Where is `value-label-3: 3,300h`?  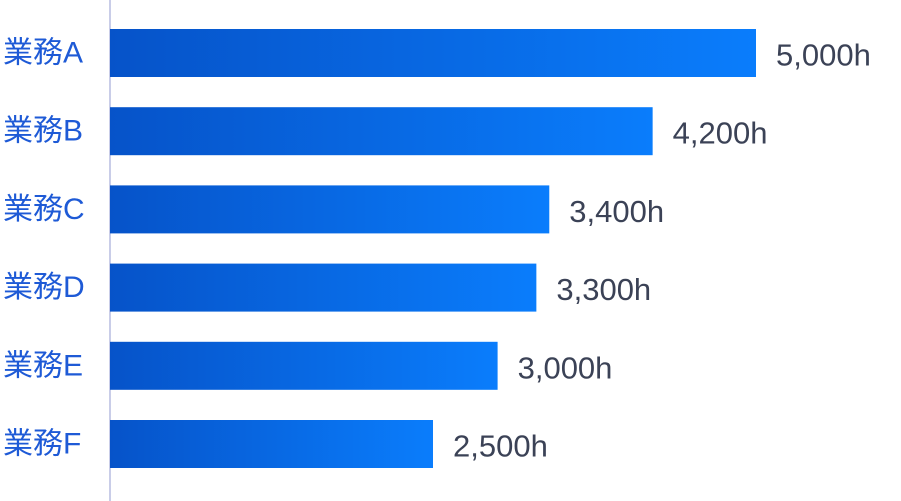 value-label-3: 3,300h is located at coordinates (603, 289).